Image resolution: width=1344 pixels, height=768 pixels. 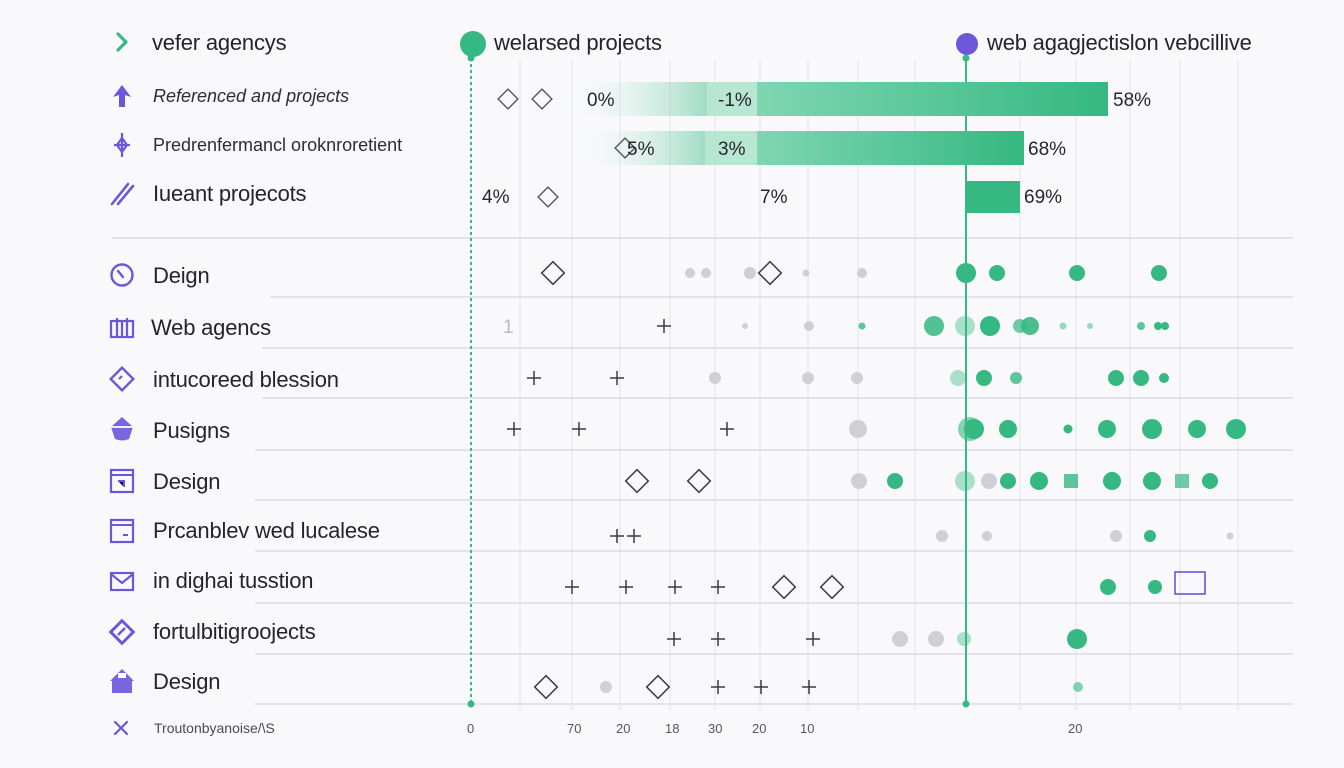 What do you see at coordinates (623, 728) in the screenshot?
I see `x-tick-3: 20` at bounding box center [623, 728].